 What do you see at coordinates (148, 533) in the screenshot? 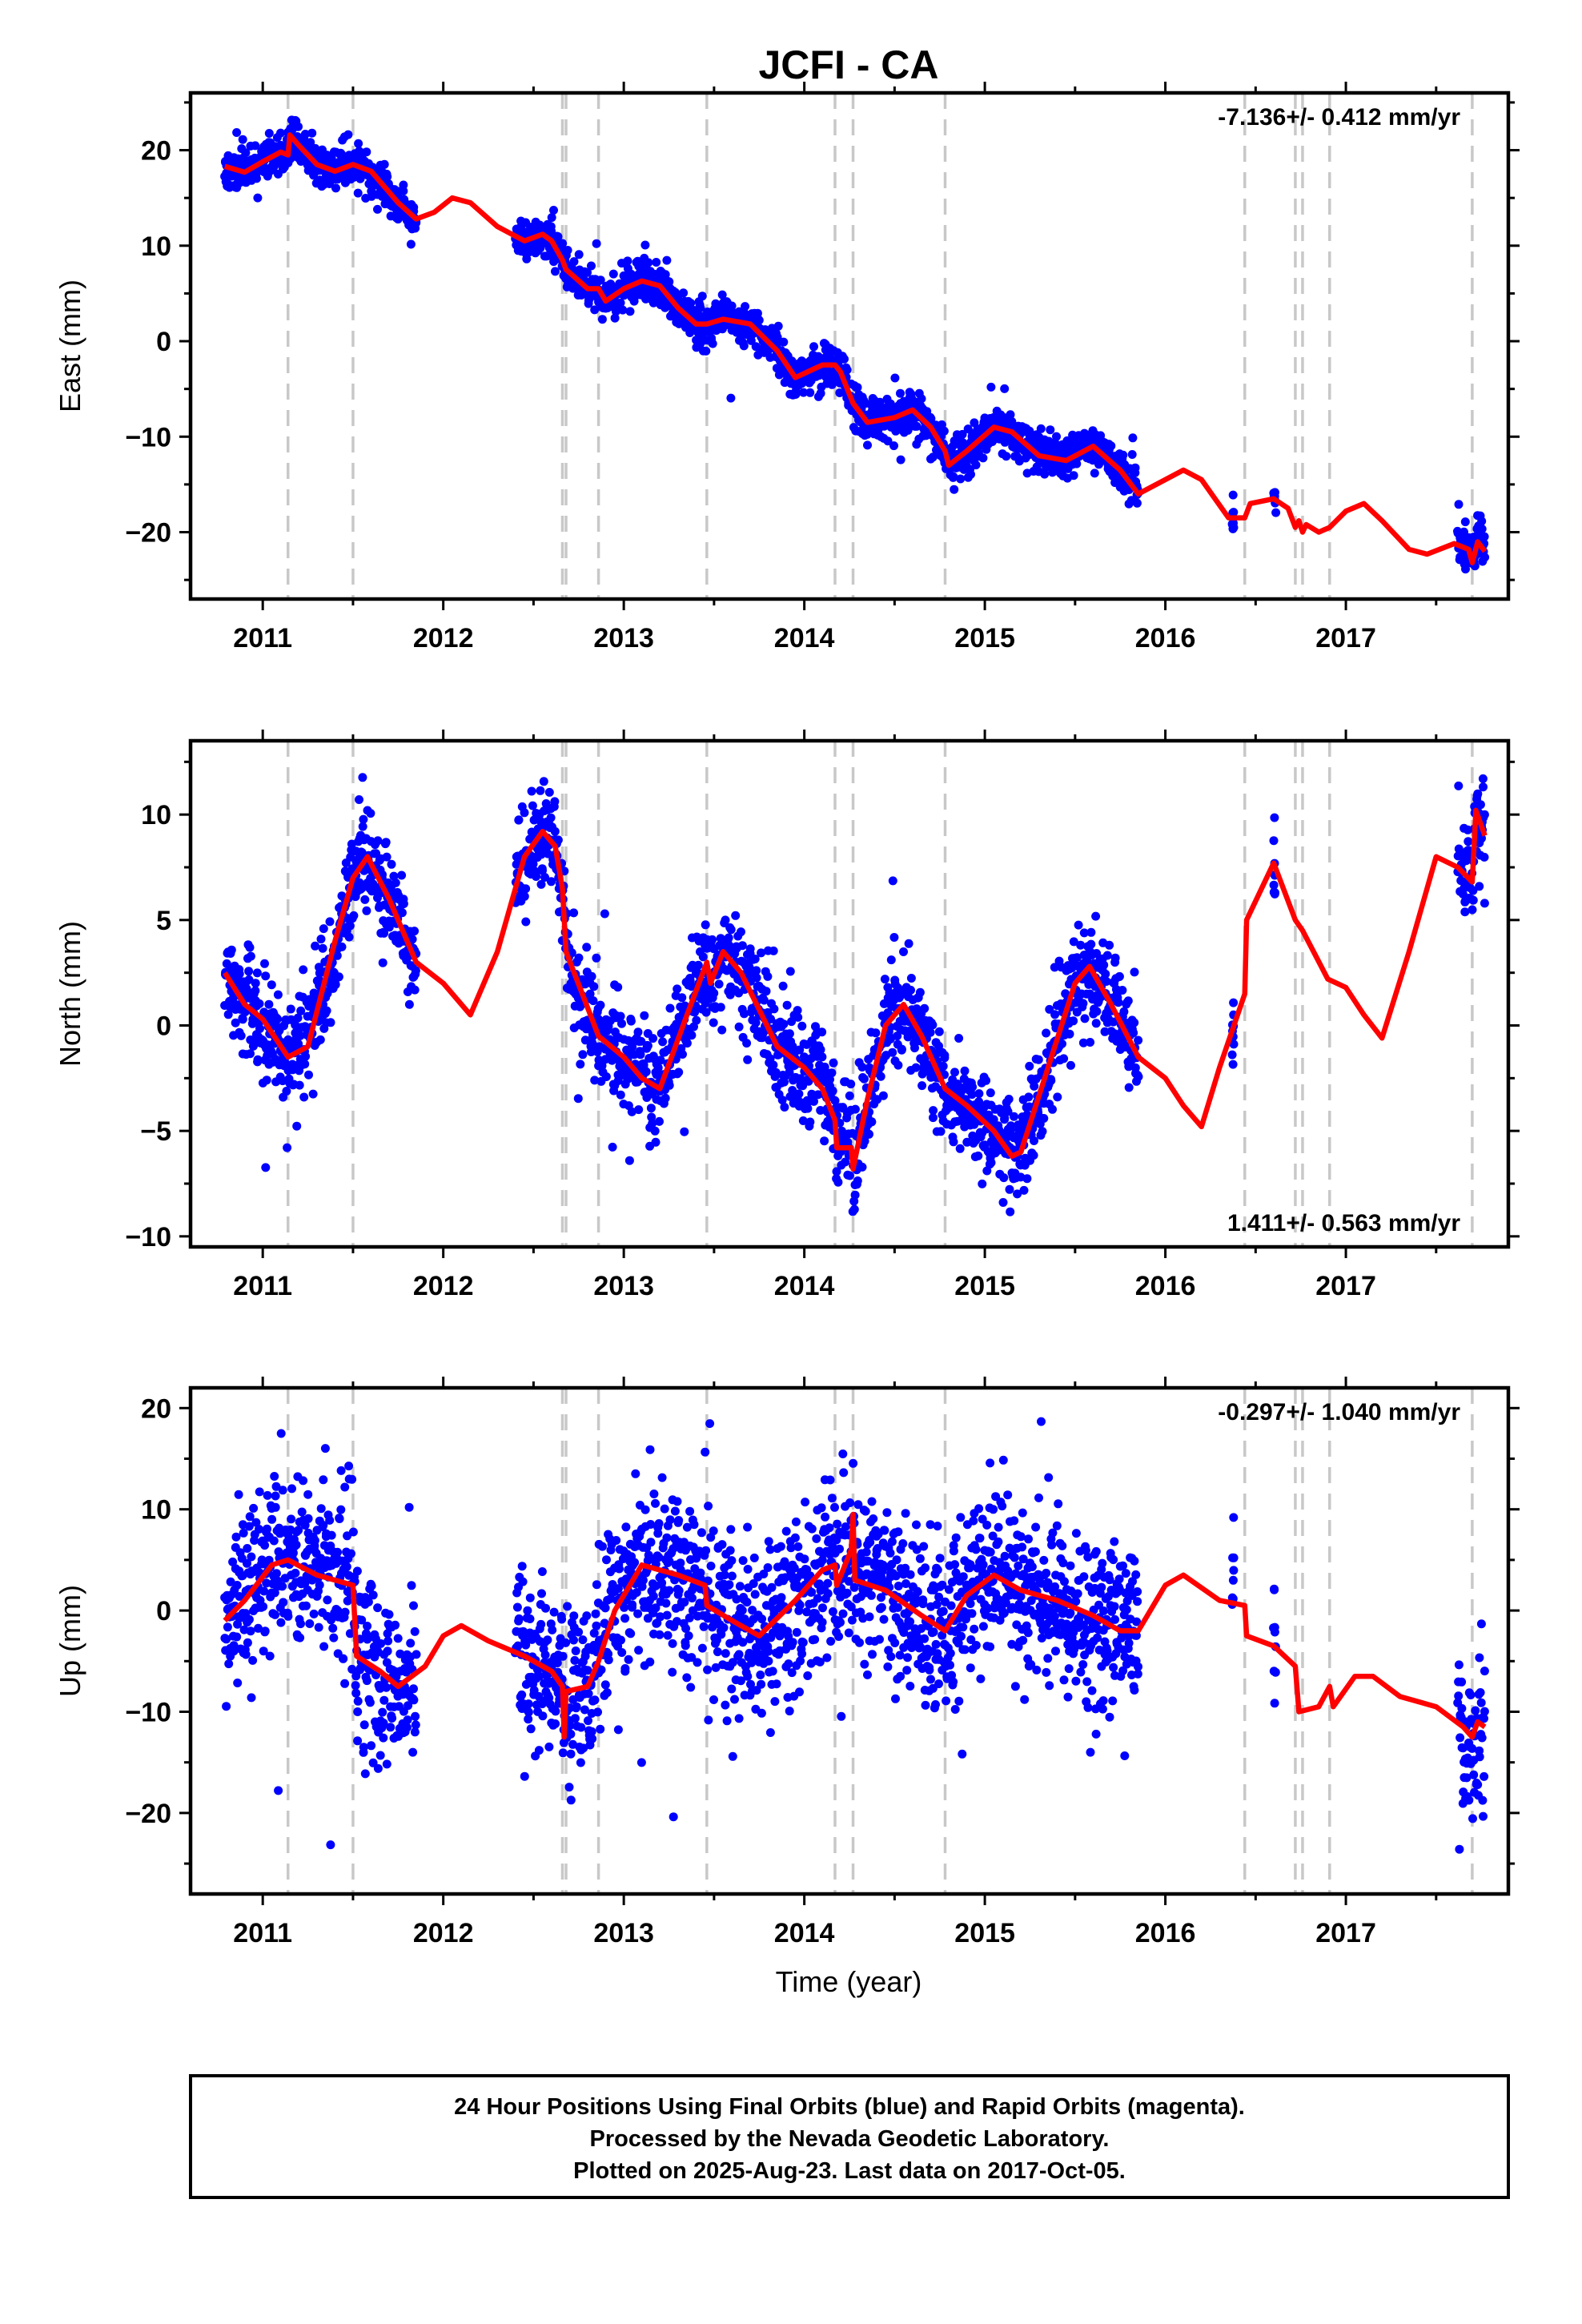
I see `y-tick-label: −20` at bounding box center [148, 533].